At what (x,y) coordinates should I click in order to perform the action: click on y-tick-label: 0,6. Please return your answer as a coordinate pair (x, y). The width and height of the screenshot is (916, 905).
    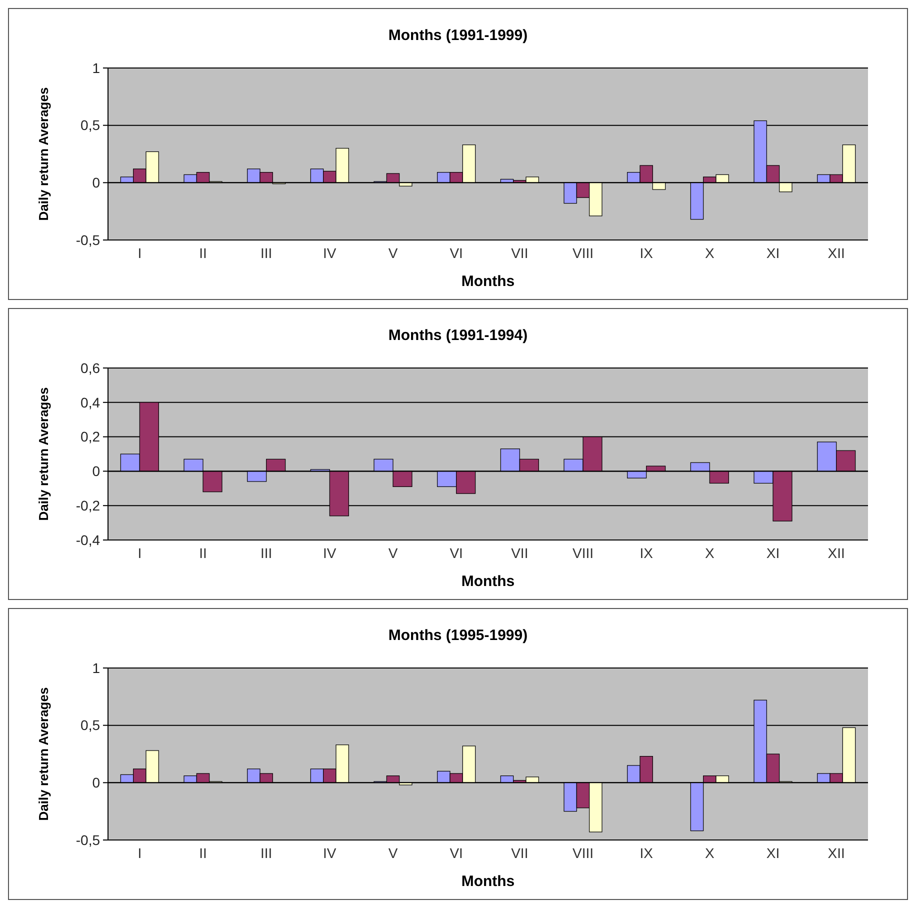
    Looking at the image, I should click on (90, 368).